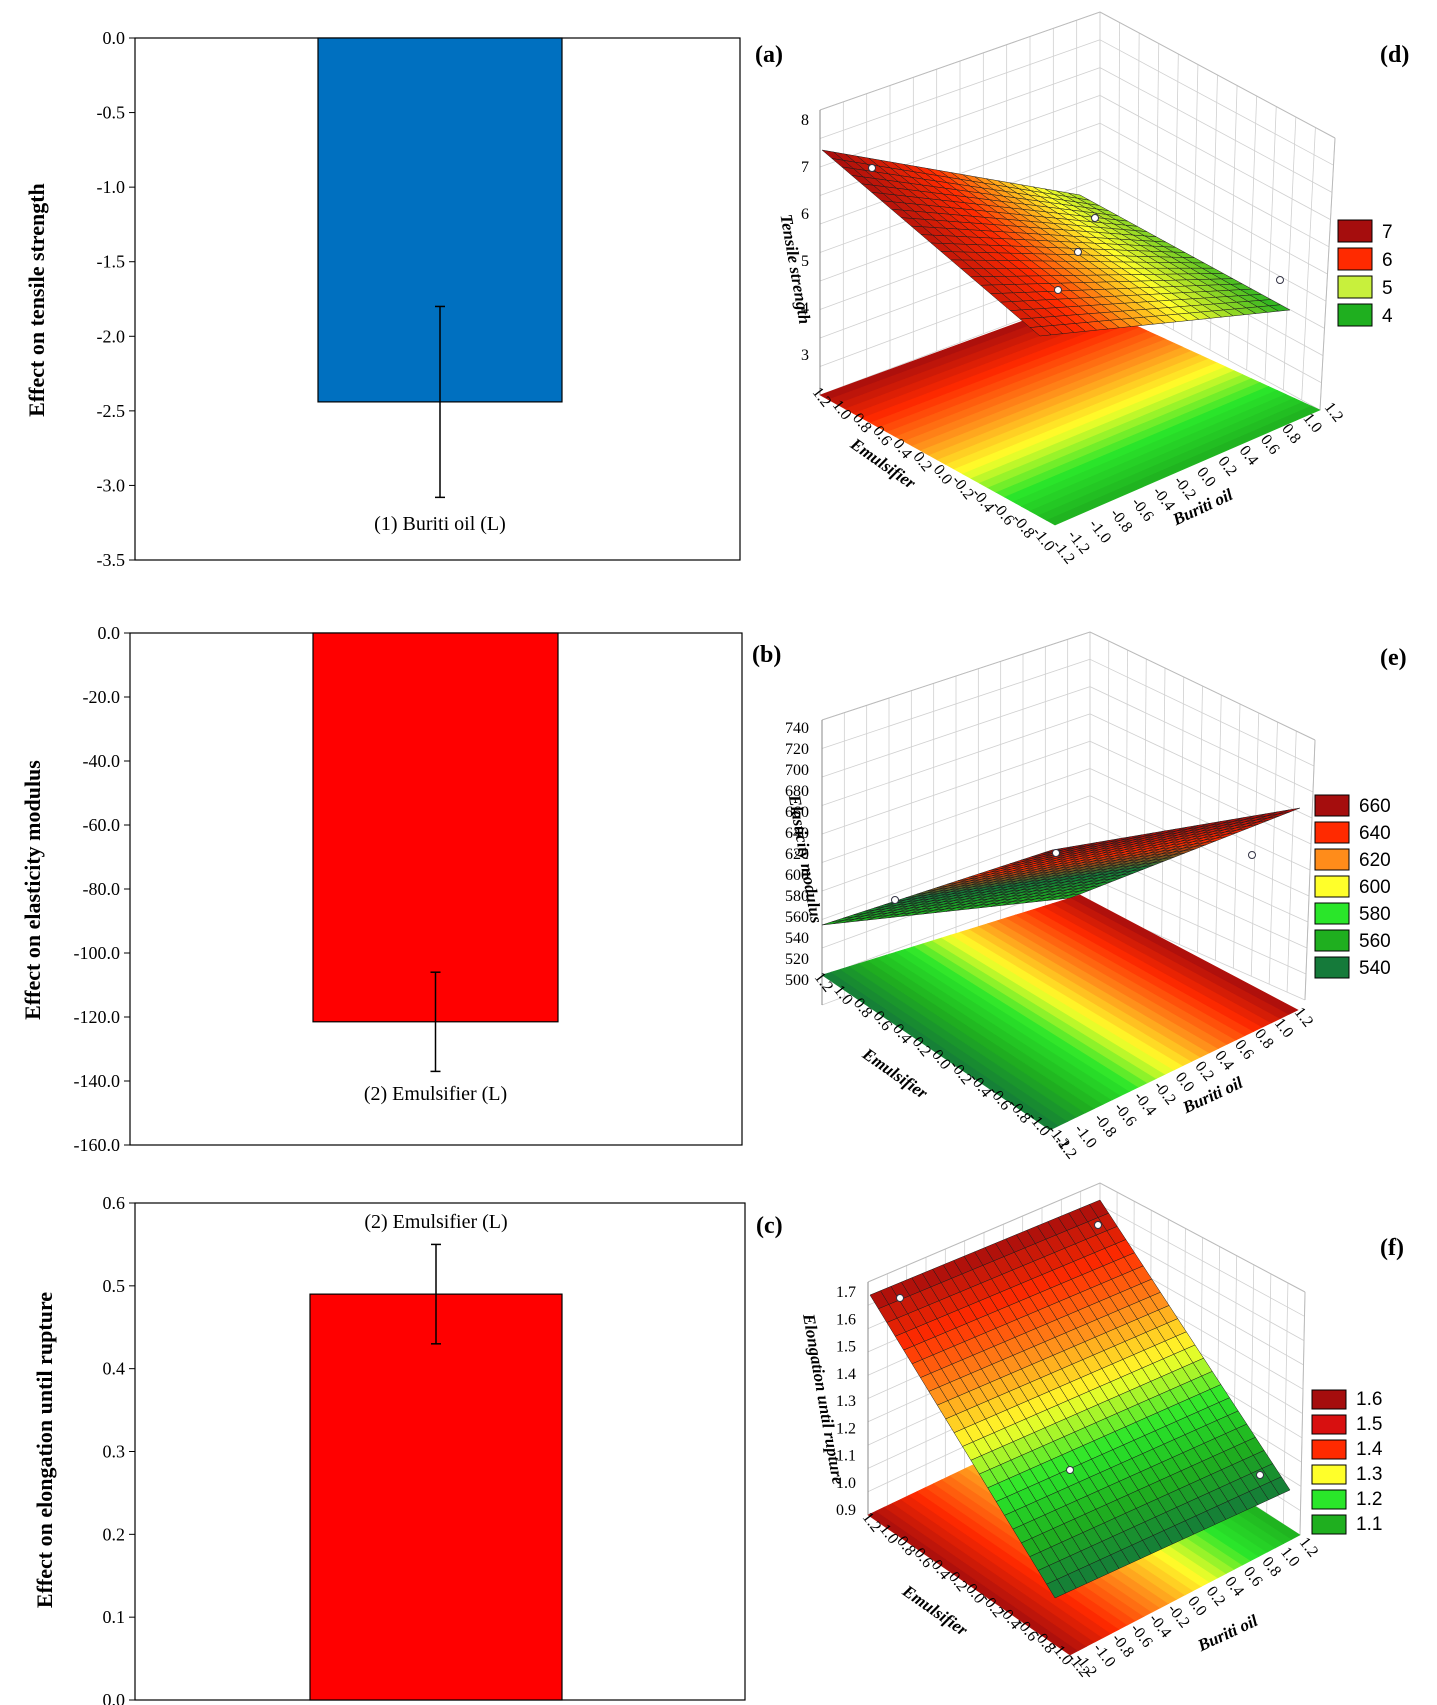 The width and height of the screenshot is (1437, 1705). Describe the element at coordinates (1393, 658) in the screenshot. I see `panel-label: (e)` at that location.